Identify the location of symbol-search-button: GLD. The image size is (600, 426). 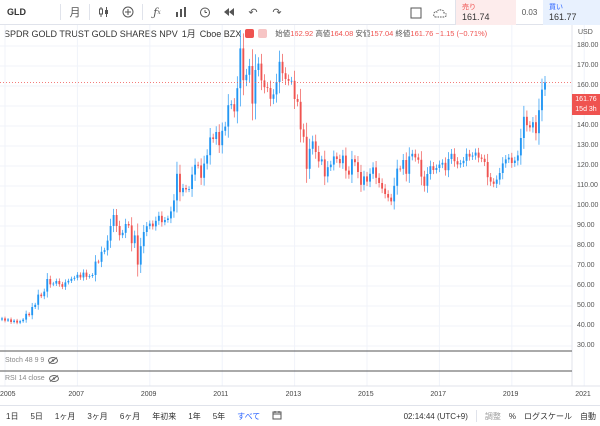
(16, 12).